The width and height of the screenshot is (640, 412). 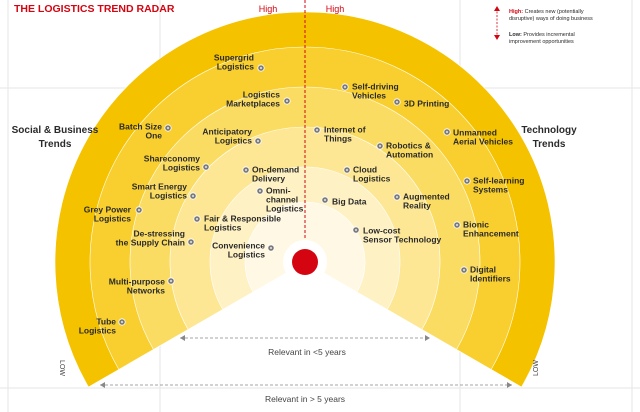 I want to click on low-label: LOW, so click(x=536, y=368).